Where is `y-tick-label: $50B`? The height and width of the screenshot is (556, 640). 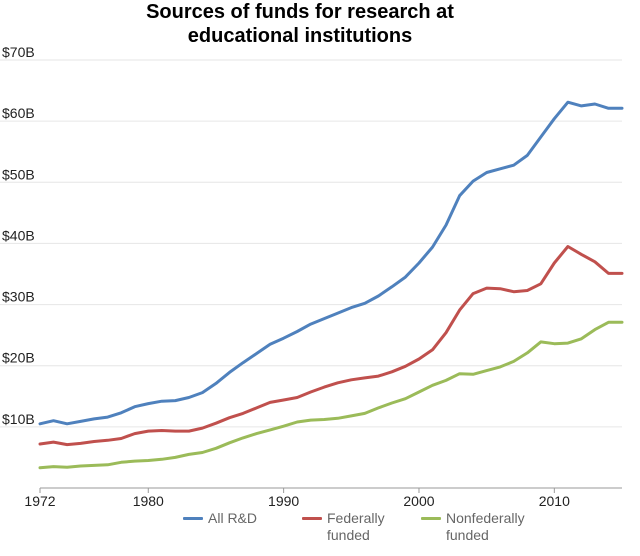 y-tick-label: $50B is located at coordinates (18, 174).